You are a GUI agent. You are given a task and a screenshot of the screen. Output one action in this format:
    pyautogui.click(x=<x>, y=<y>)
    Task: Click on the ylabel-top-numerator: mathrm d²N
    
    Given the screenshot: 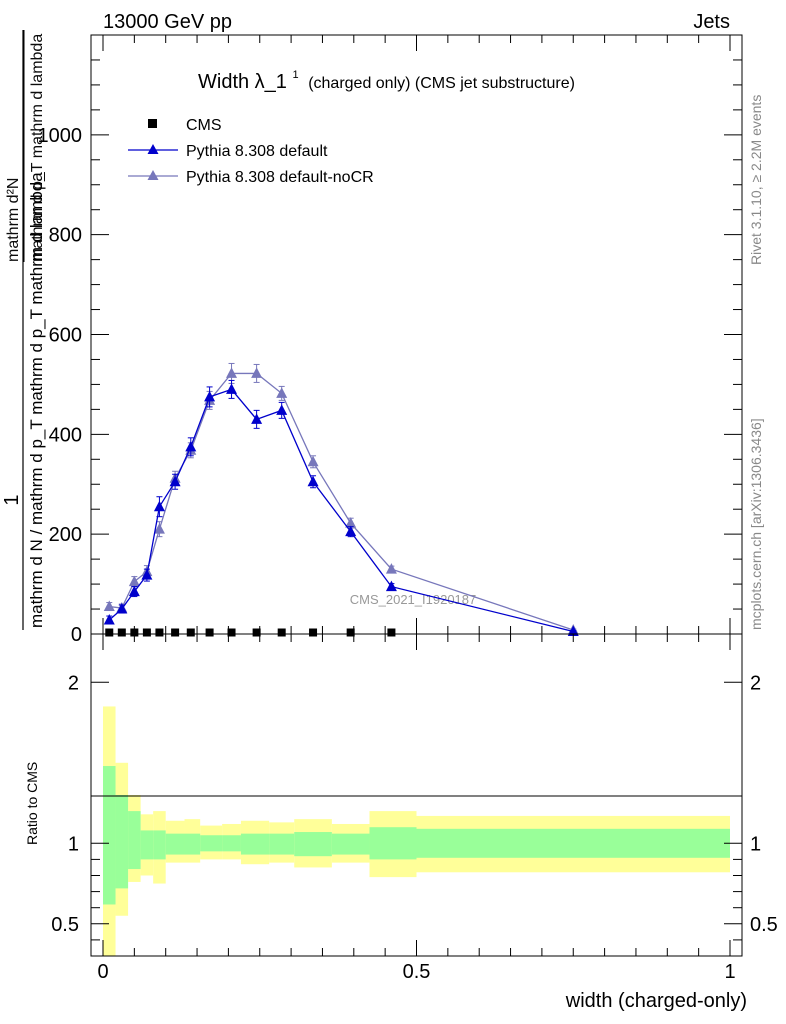 What is the action you would take?
    pyautogui.click(x=13, y=220)
    